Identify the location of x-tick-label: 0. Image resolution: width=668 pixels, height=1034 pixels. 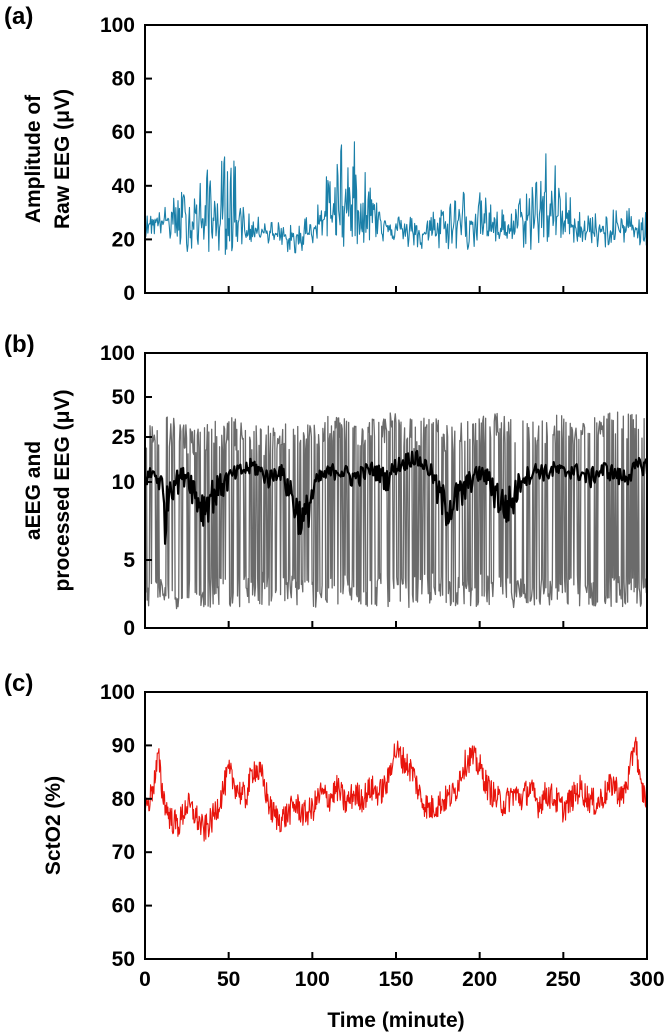
(145, 979).